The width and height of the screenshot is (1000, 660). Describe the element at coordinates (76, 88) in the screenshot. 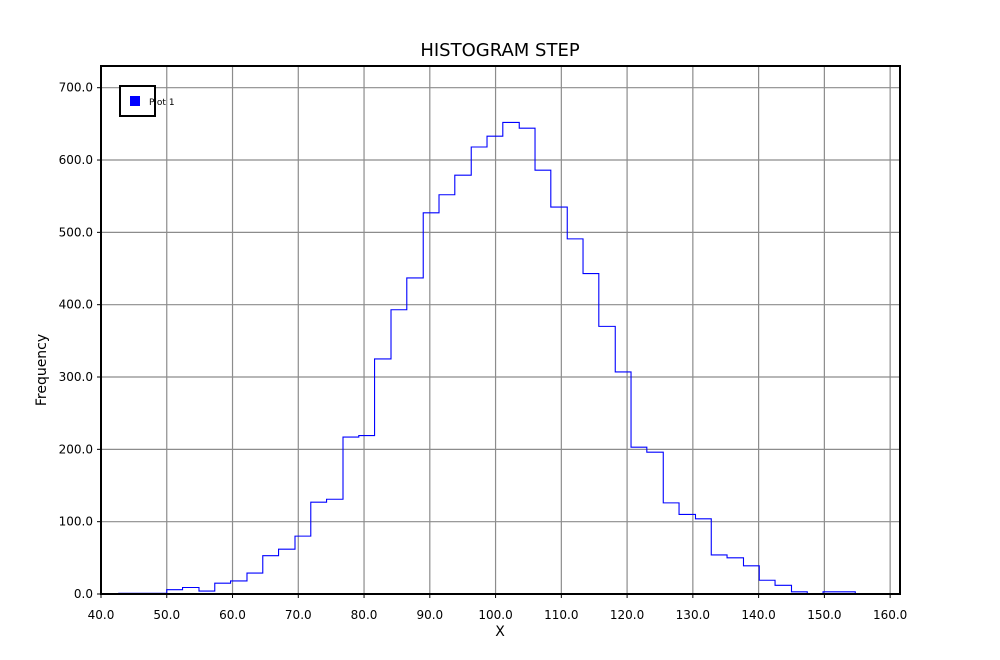

I see `y-tick-label: 700.0` at that location.